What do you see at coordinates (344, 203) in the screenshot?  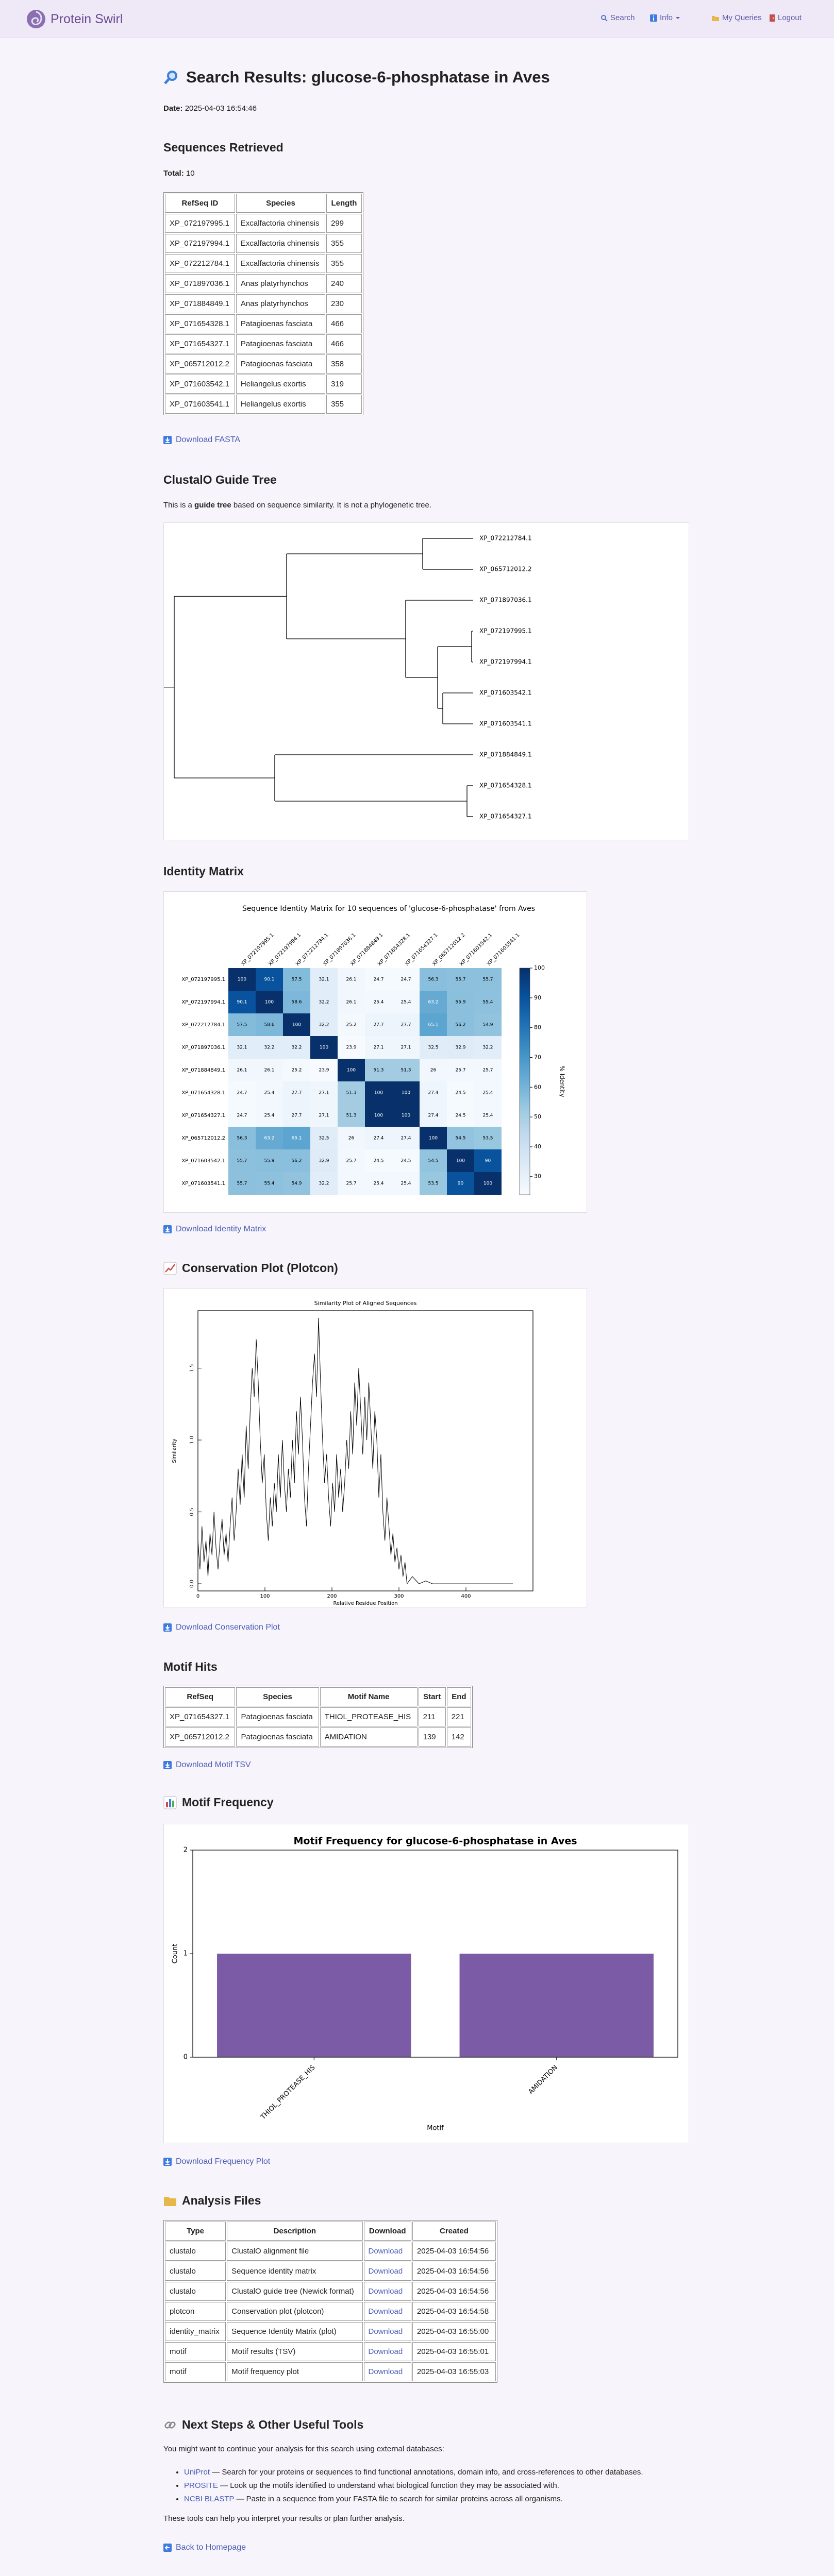 I see `column-header: Length` at bounding box center [344, 203].